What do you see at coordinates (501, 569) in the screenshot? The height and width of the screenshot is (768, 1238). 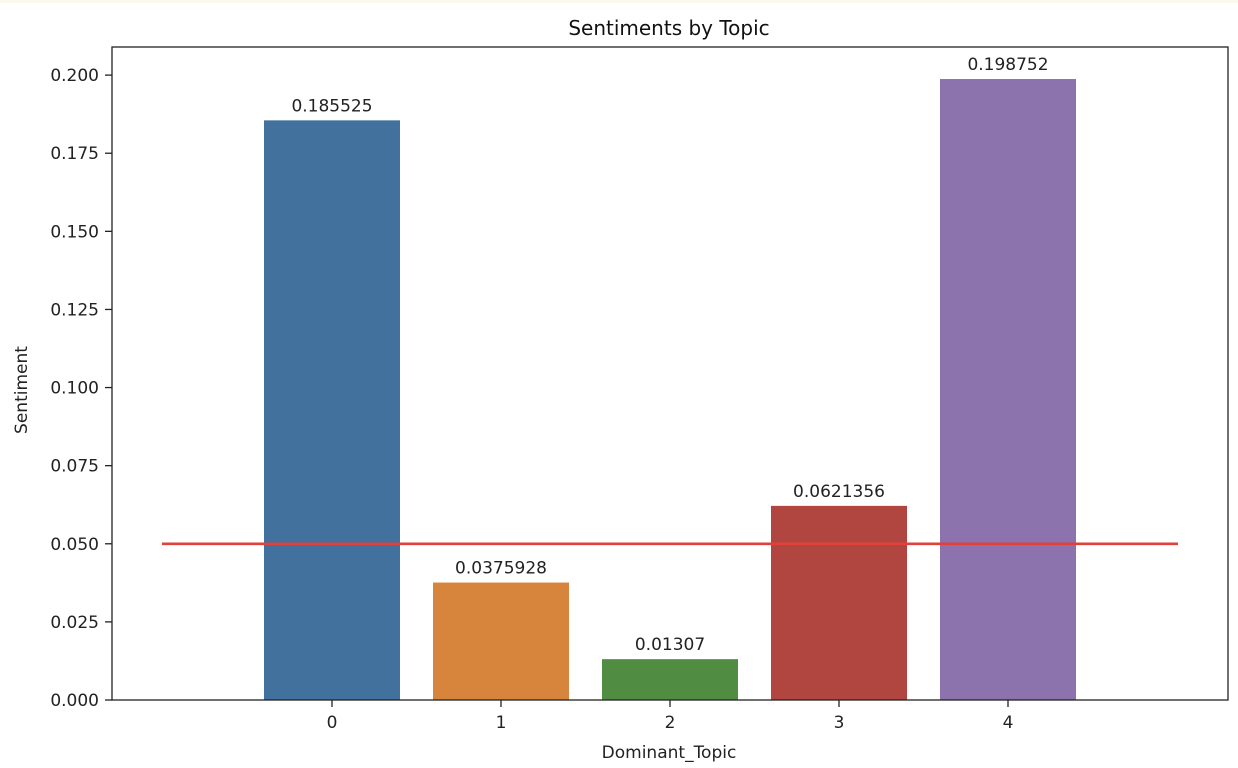 I see `data-label-topic-1: 0.0375928` at bounding box center [501, 569].